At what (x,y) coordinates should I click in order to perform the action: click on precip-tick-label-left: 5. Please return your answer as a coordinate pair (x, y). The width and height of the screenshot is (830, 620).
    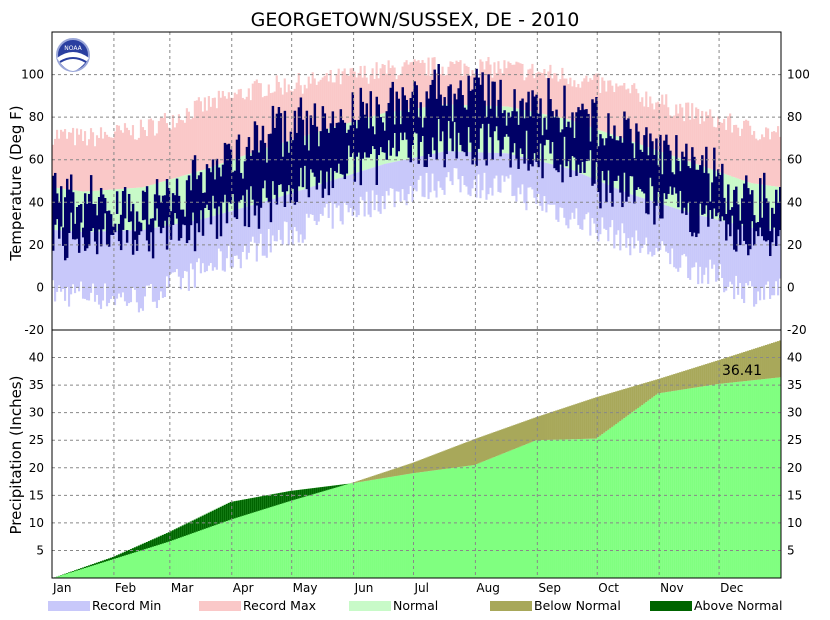
    Looking at the image, I should click on (40, 550).